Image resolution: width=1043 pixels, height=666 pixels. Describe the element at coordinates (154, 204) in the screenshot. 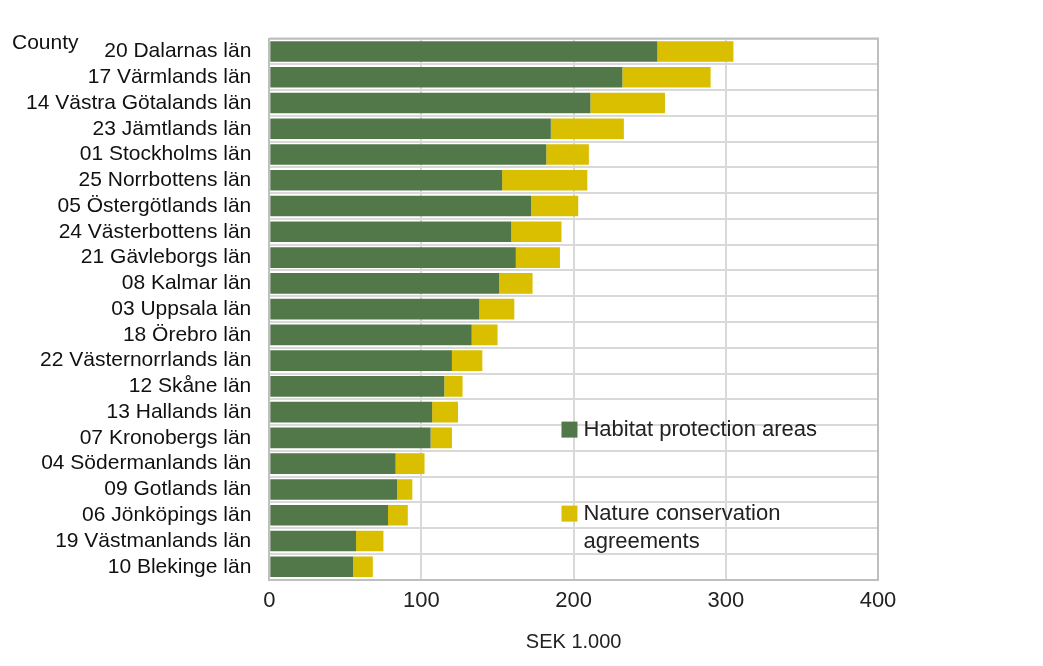

I see `y-tick-label: 05 Östergötlands län` at that location.